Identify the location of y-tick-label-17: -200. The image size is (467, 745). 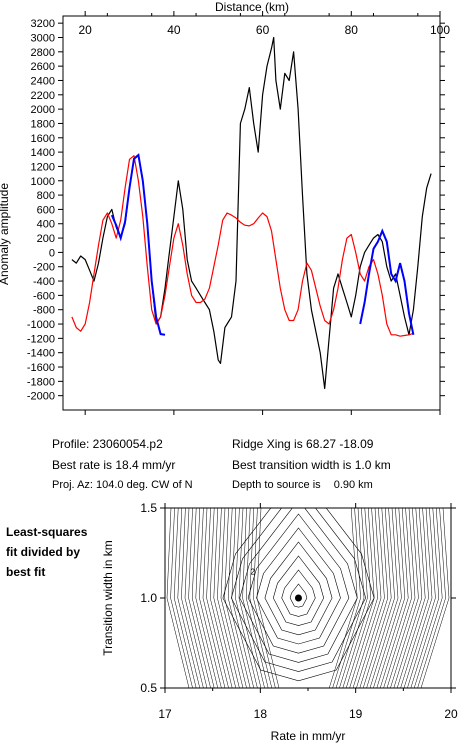
(44, 268).